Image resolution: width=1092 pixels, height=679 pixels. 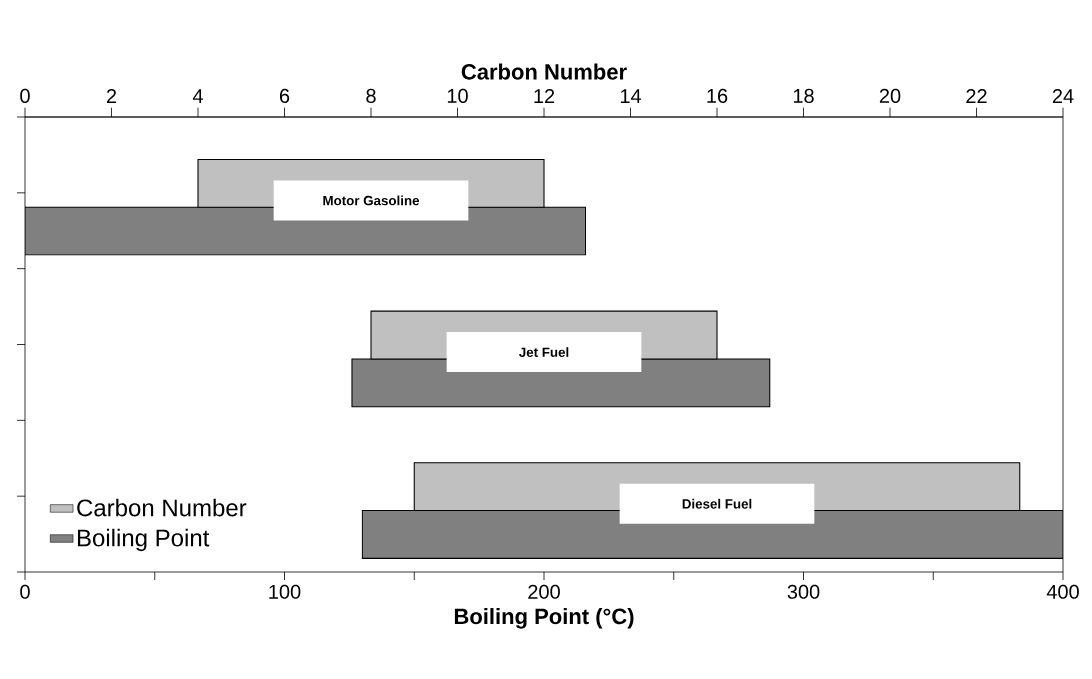 What do you see at coordinates (976, 95) in the screenshot?
I see `x2-tick-label: 22` at bounding box center [976, 95].